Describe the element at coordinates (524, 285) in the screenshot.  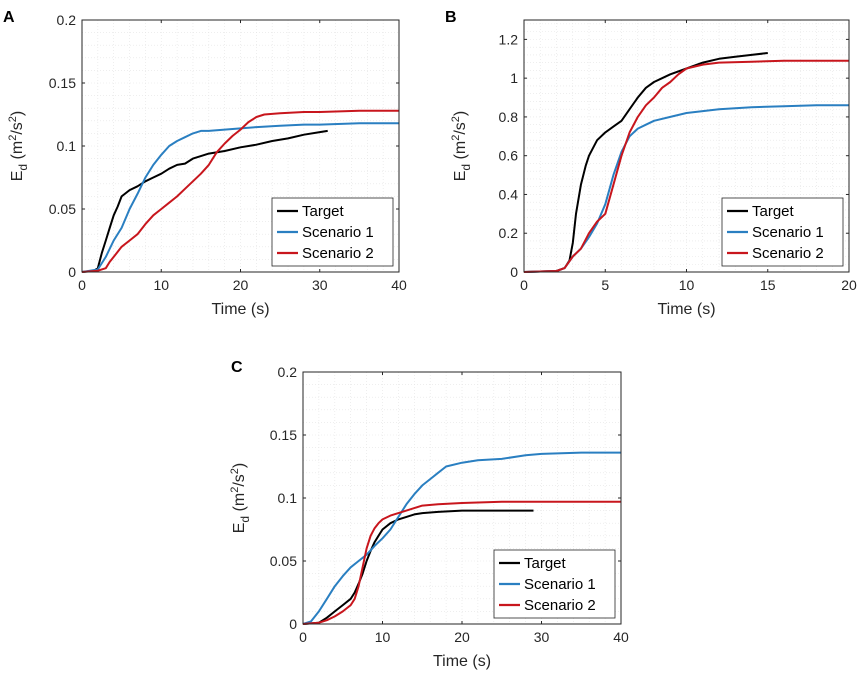
I see `chart-b-x-tick-label: 0` at that location.